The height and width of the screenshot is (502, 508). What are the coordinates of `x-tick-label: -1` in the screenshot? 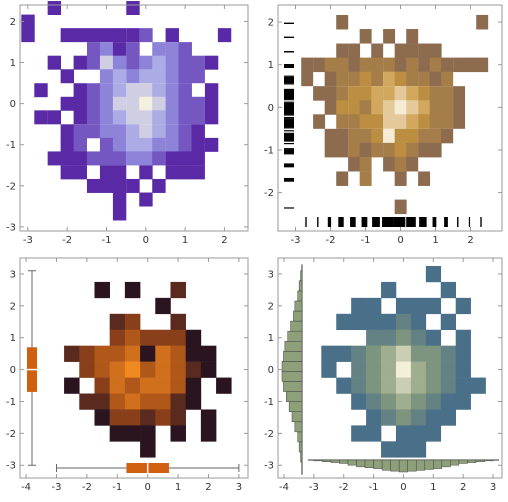 It's located at (366, 240).